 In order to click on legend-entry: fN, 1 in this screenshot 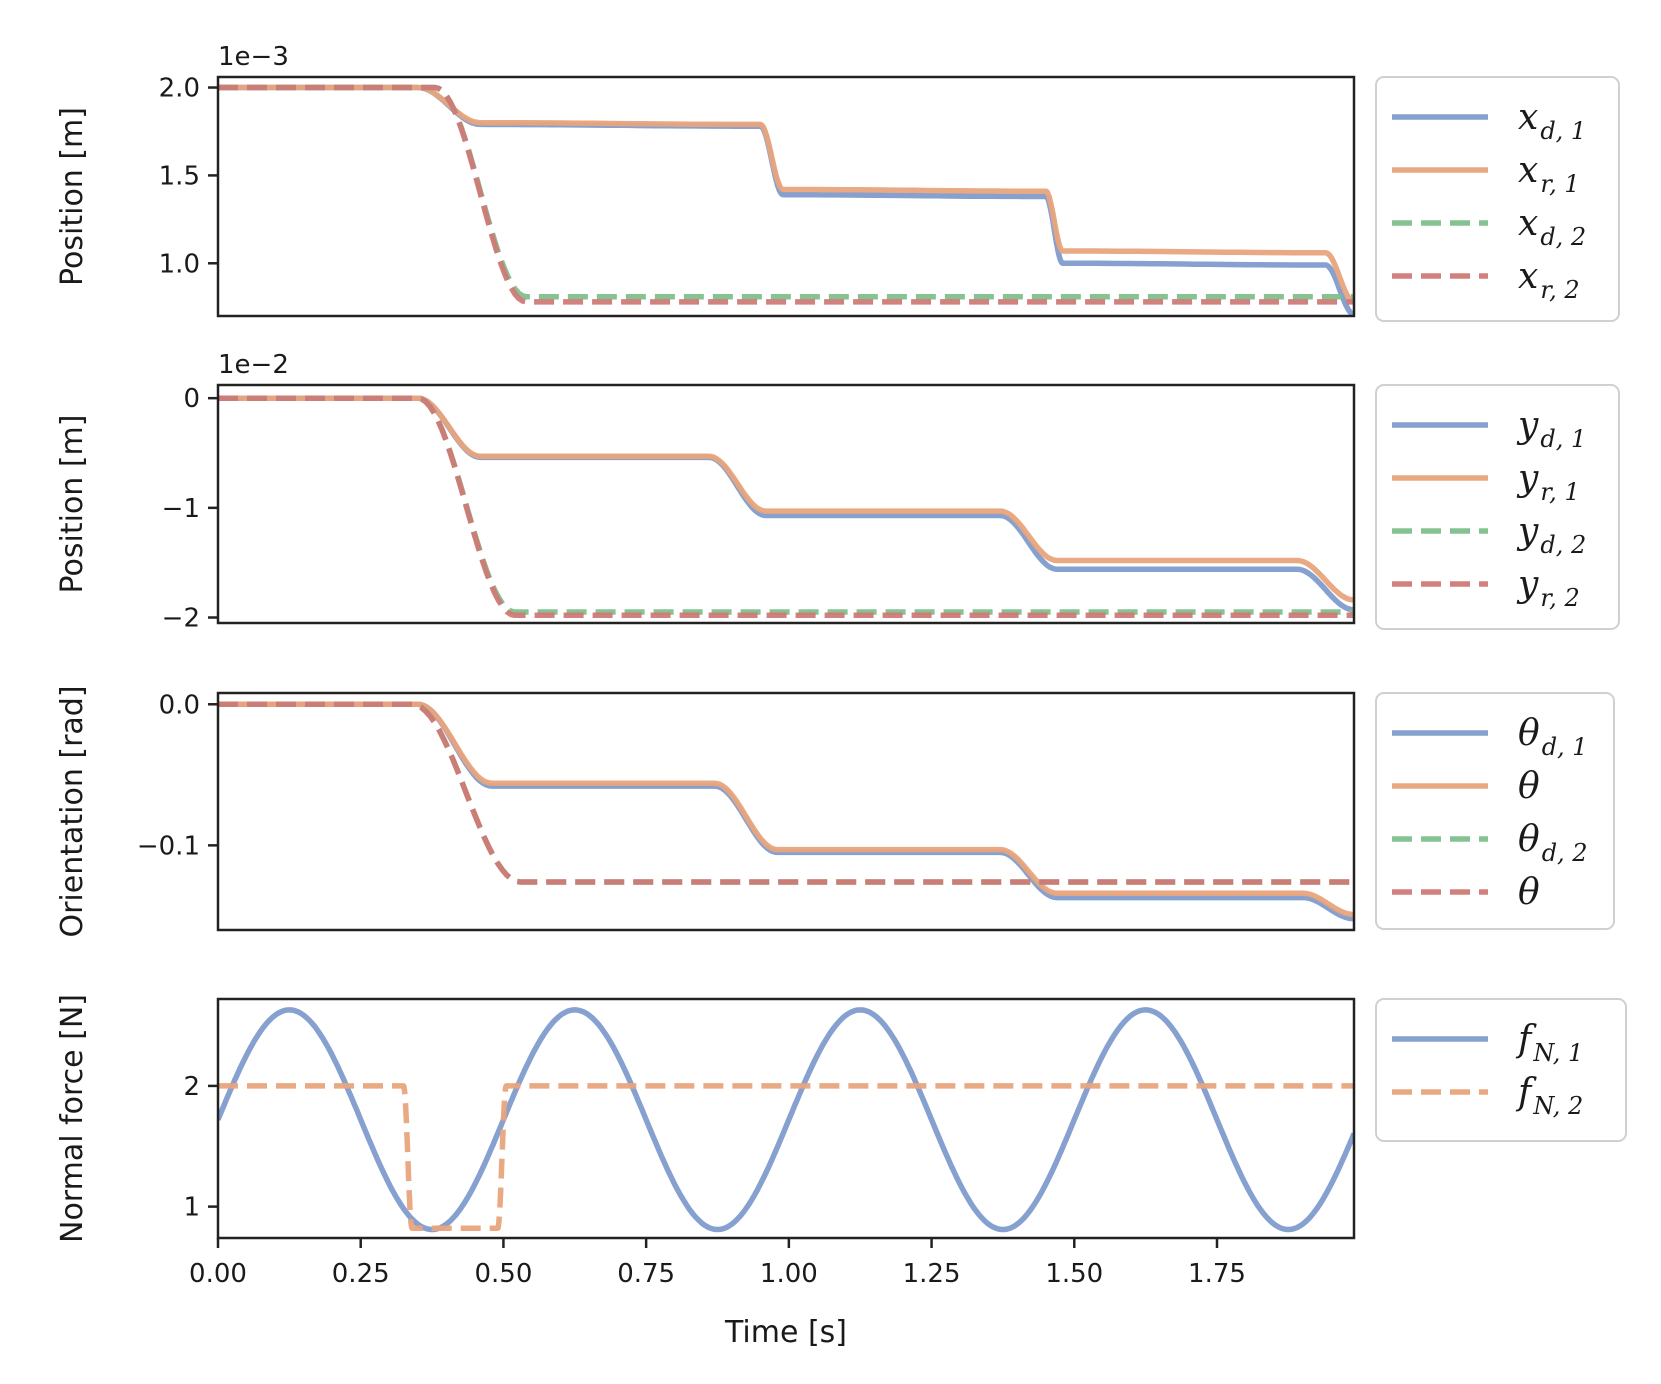, I will do `click(1549, 1043)`.